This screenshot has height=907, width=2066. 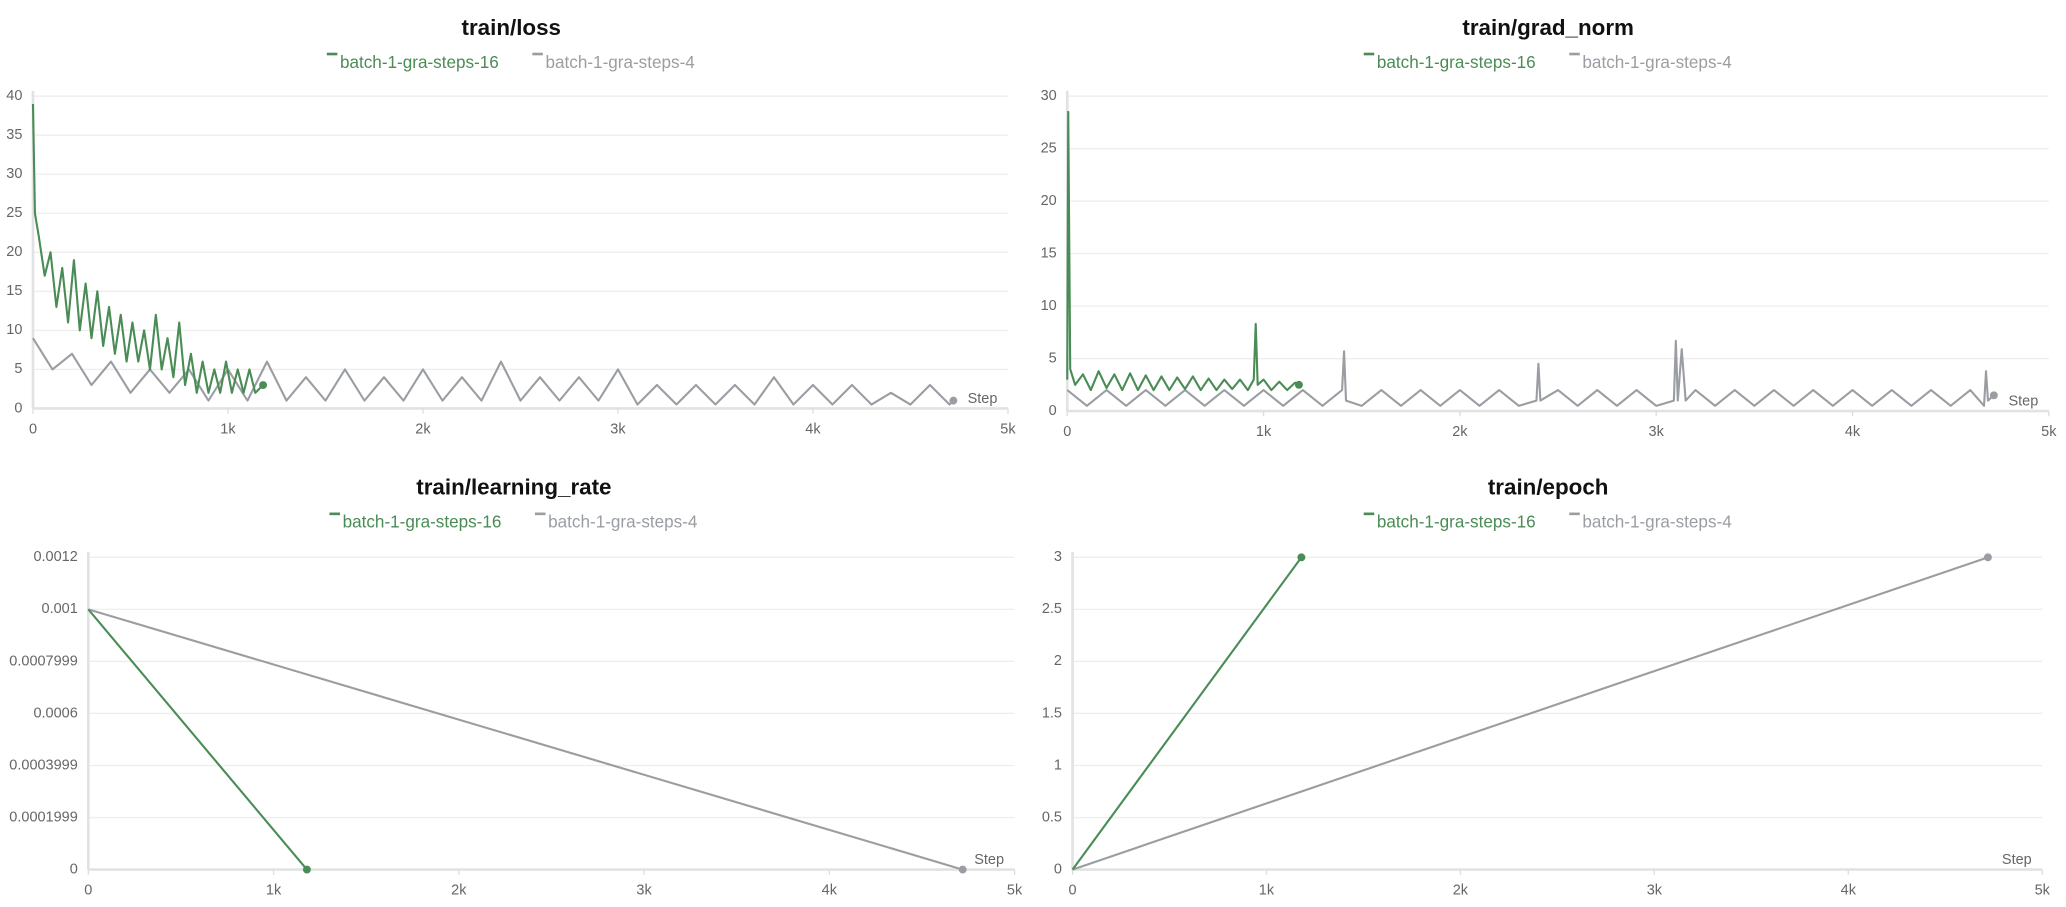 I want to click on chart-title: train/learning_rate, so click(x=513, y=487).